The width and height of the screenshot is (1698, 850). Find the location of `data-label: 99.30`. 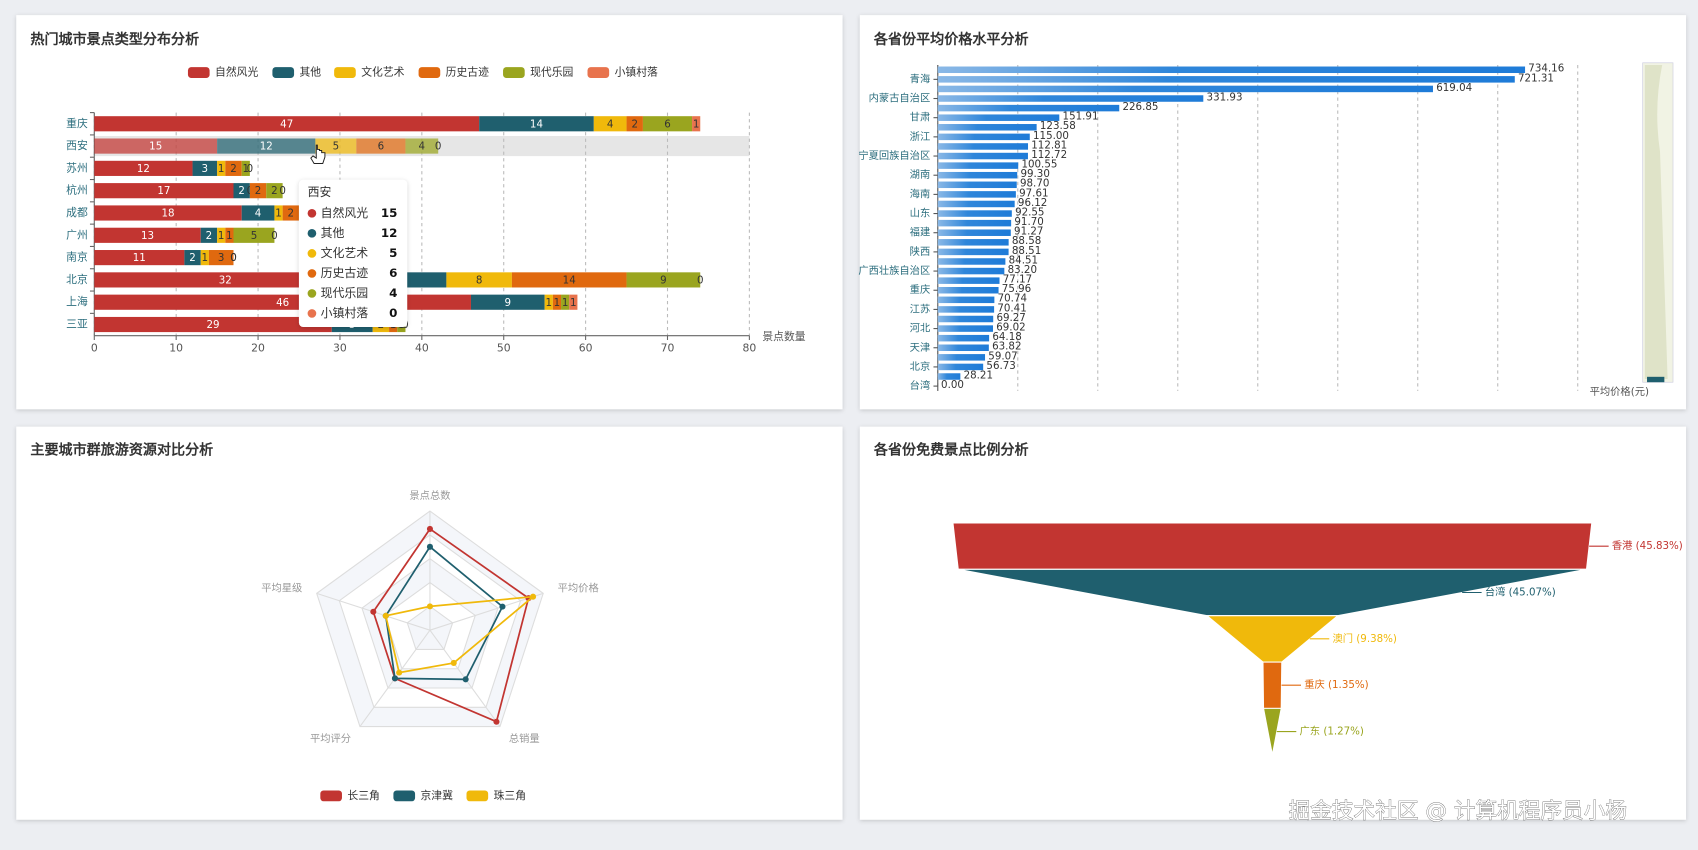

data-label: 99.30 is located at coordinates (1034, 174).